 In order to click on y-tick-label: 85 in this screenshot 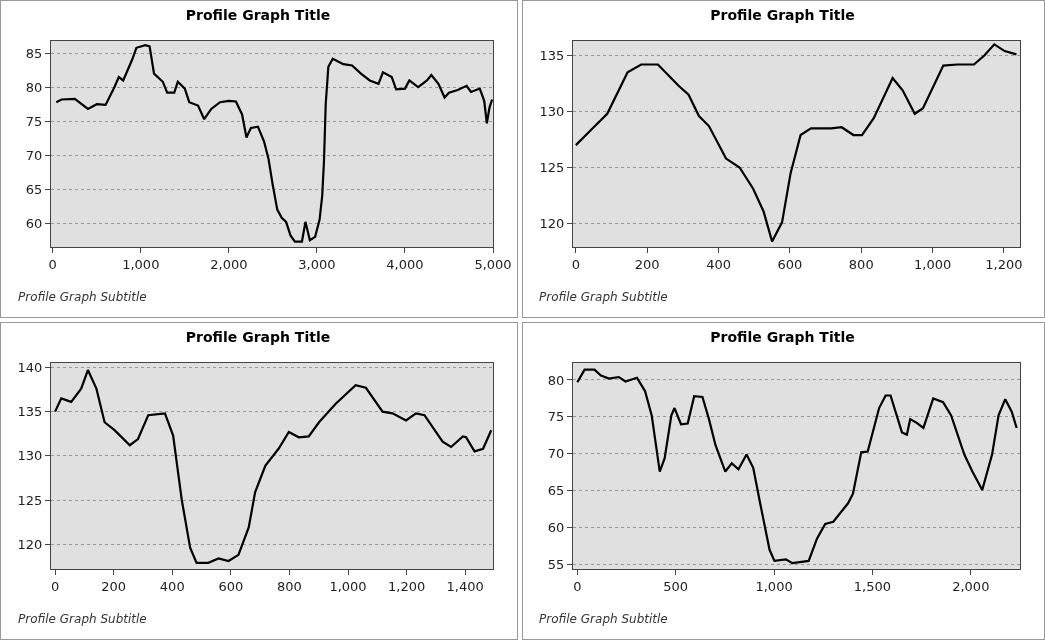, I will do `click(34, 53)`.